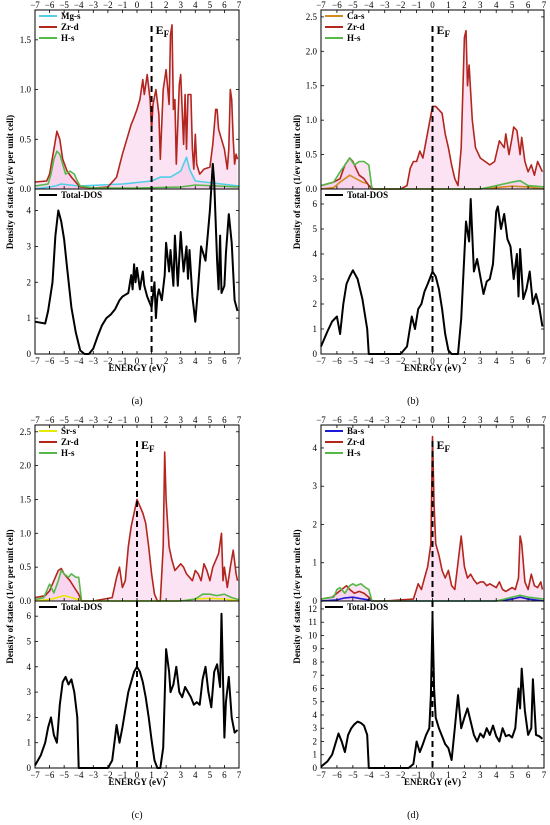 The height and width of the screenshot is (825, 550). I want to click on xtick-label-top-d: −1, so click(417, 420).